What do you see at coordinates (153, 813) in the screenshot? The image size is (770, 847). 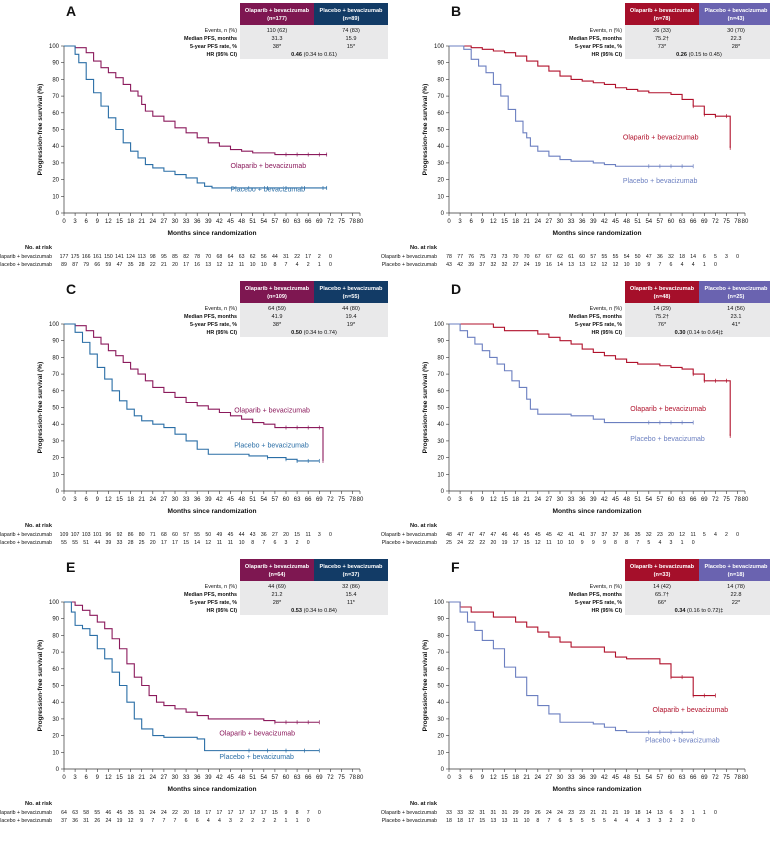 I see `at-risk-value: 24` at bounding box center [153, 813].